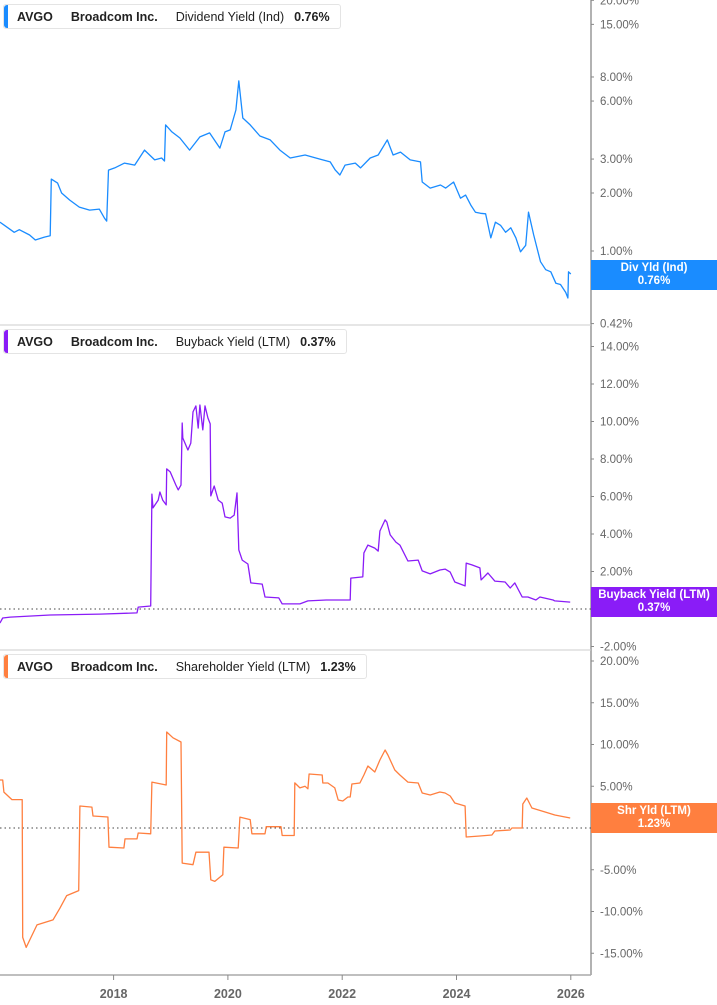 This screenshot has width=717, height=1005. Describe the element at coordinates (616, 325) in the screenshot. I see `y-tick-label: 0.42%` at that location.